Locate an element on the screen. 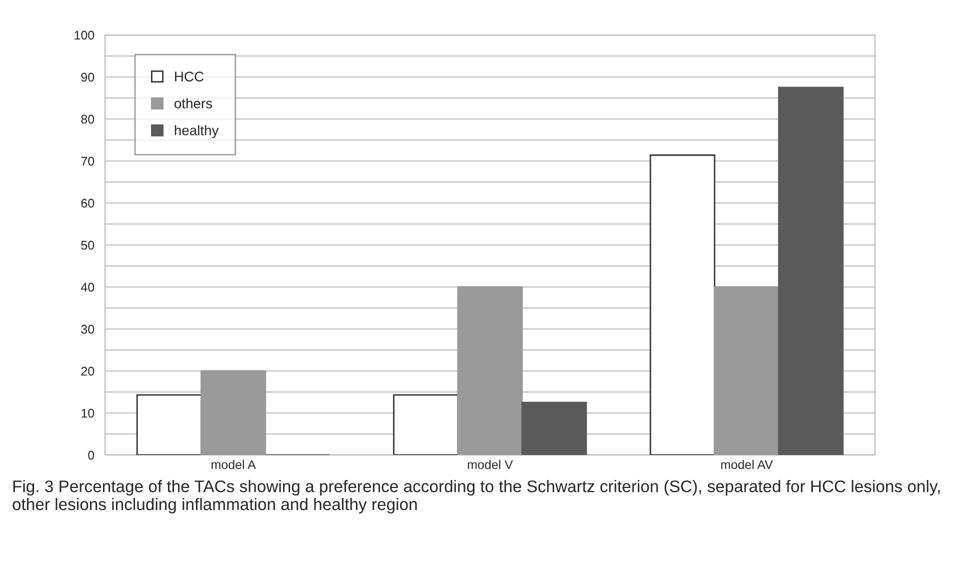  y-tick-label: 60 is located at coordinates (87, 203).